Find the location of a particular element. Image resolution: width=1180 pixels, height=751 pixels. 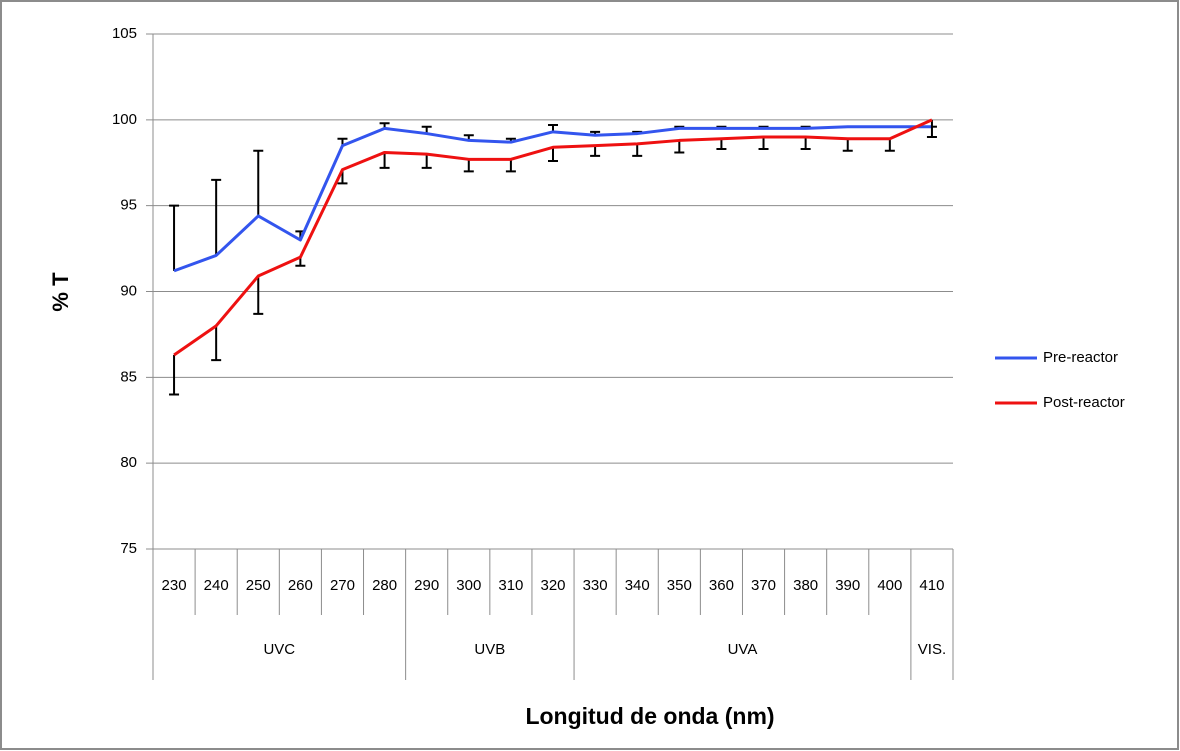

y-tick-label: 85 is located at coordinates (128, 376).